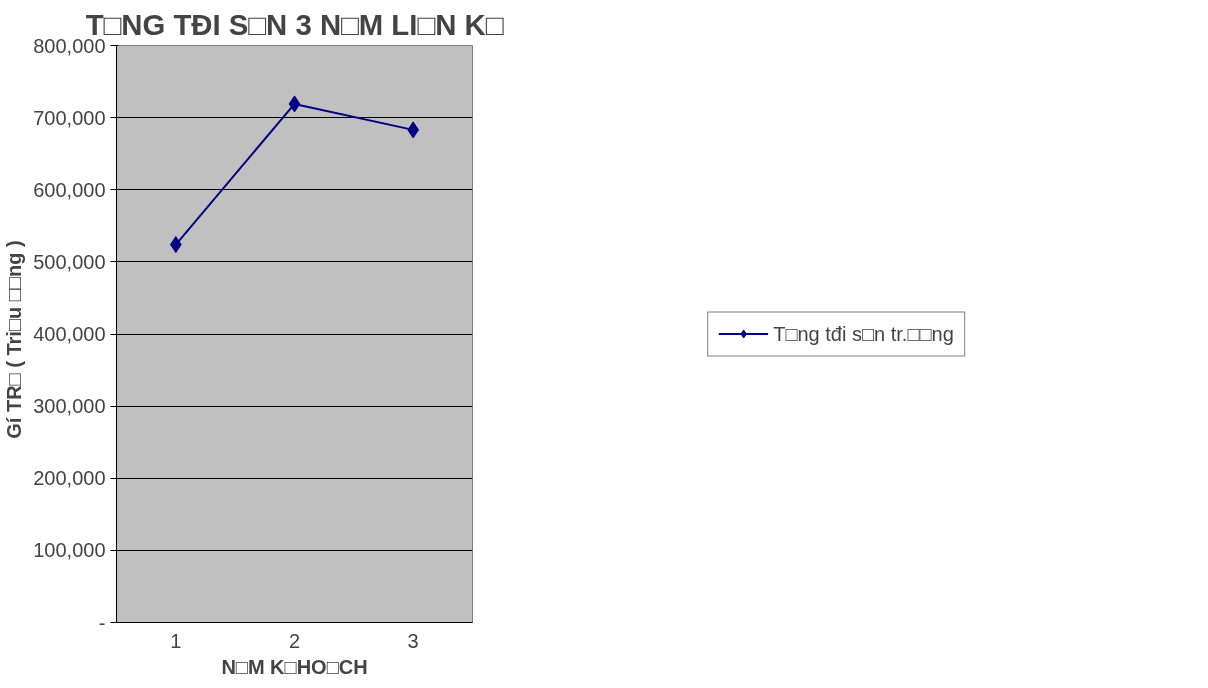  I want to click on point, so click(294, 104).